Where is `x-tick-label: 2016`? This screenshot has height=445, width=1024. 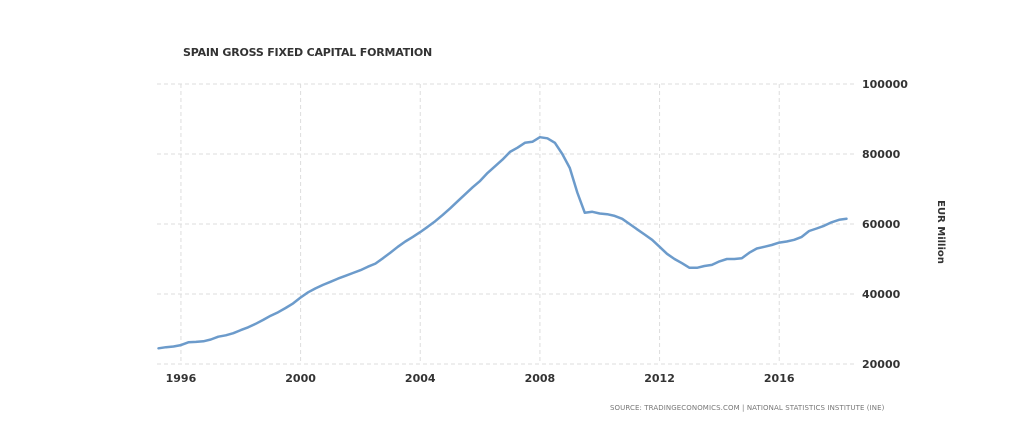
x-tick-label: 2016 is located at coordinates (779, 378).